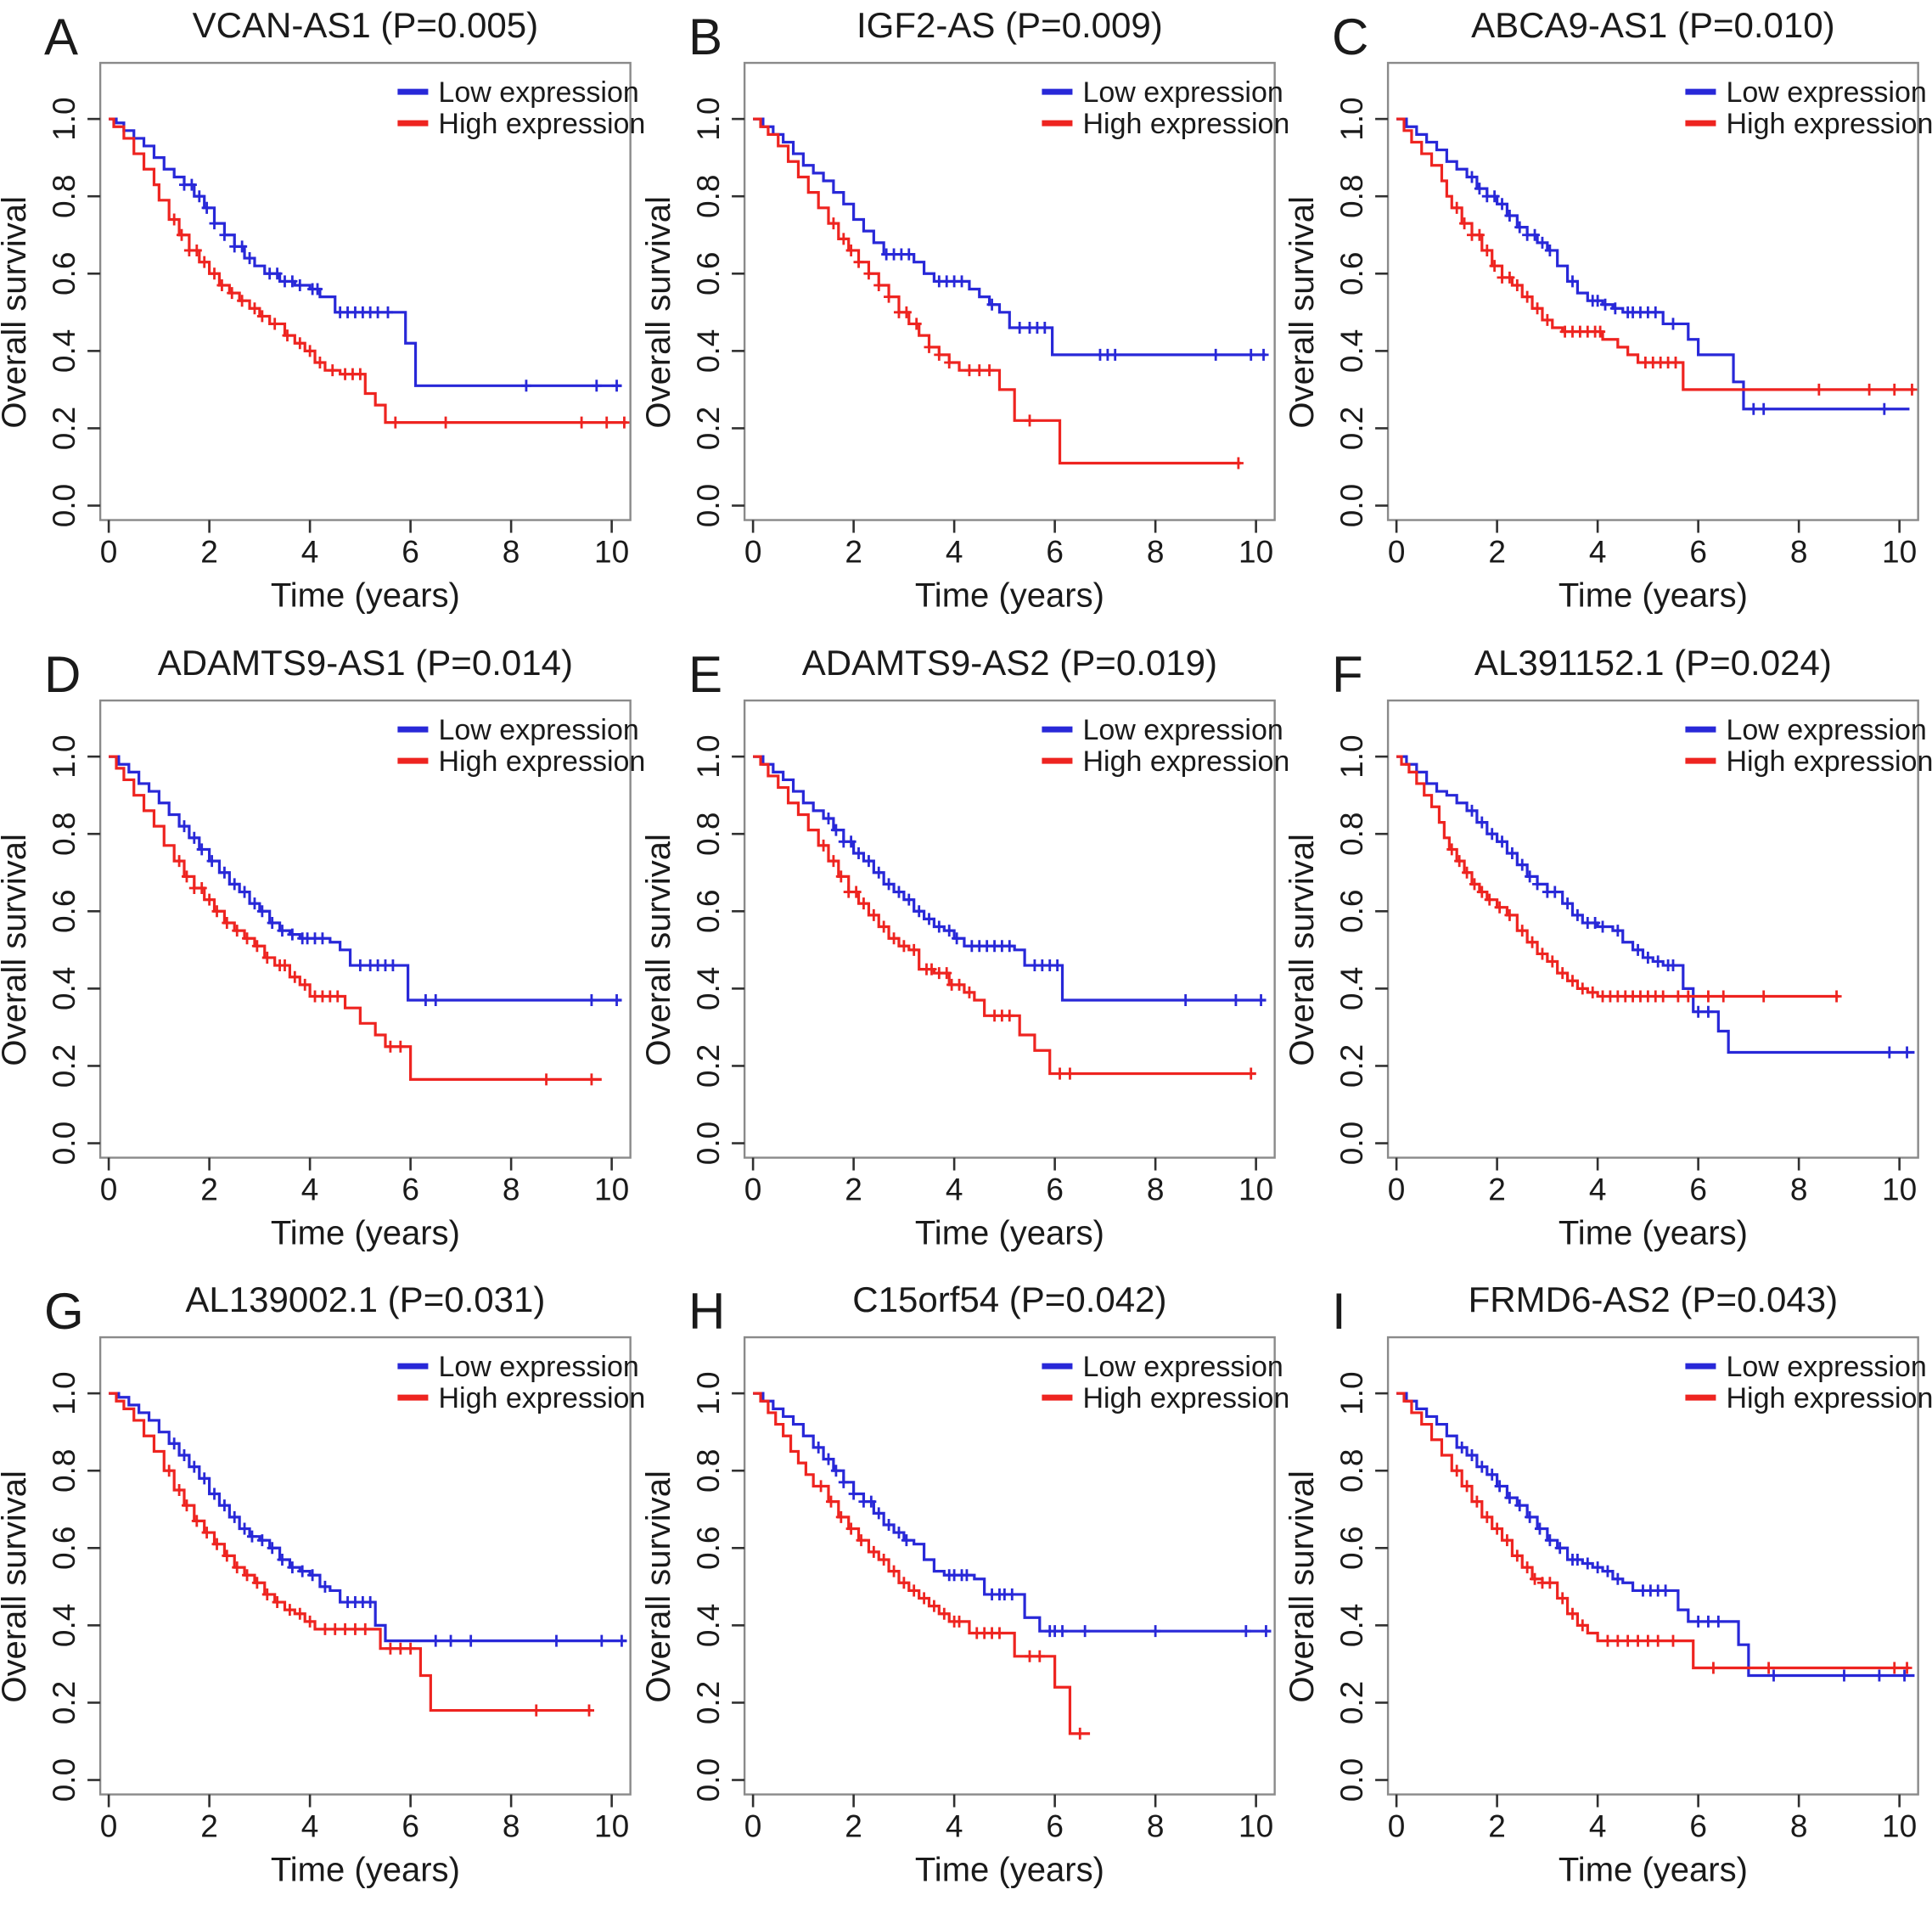  Describe the element at coordinates (1653, 663) in the screenshot. I see `panel-title: AL391152.1 (P=0.024)` at that location.